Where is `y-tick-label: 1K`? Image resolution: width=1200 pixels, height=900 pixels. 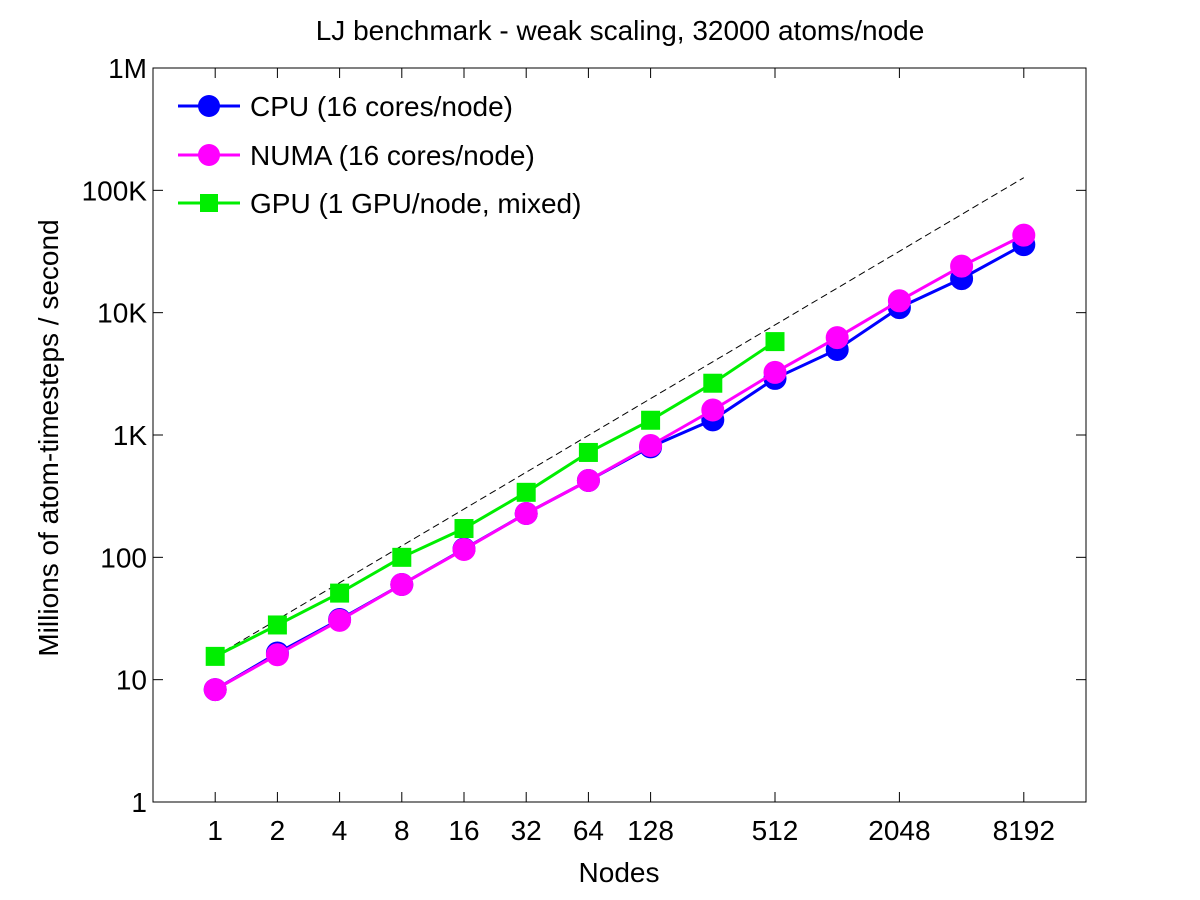 y-tick-label: 1K is located at coordinates (130, 435).